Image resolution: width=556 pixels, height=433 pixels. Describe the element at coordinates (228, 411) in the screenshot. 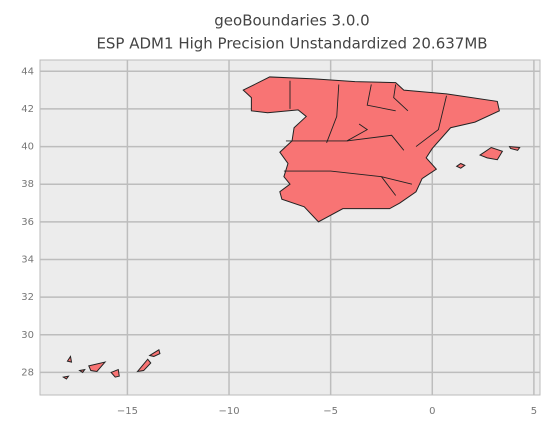

I see `x-tick-label: −10` at that location.